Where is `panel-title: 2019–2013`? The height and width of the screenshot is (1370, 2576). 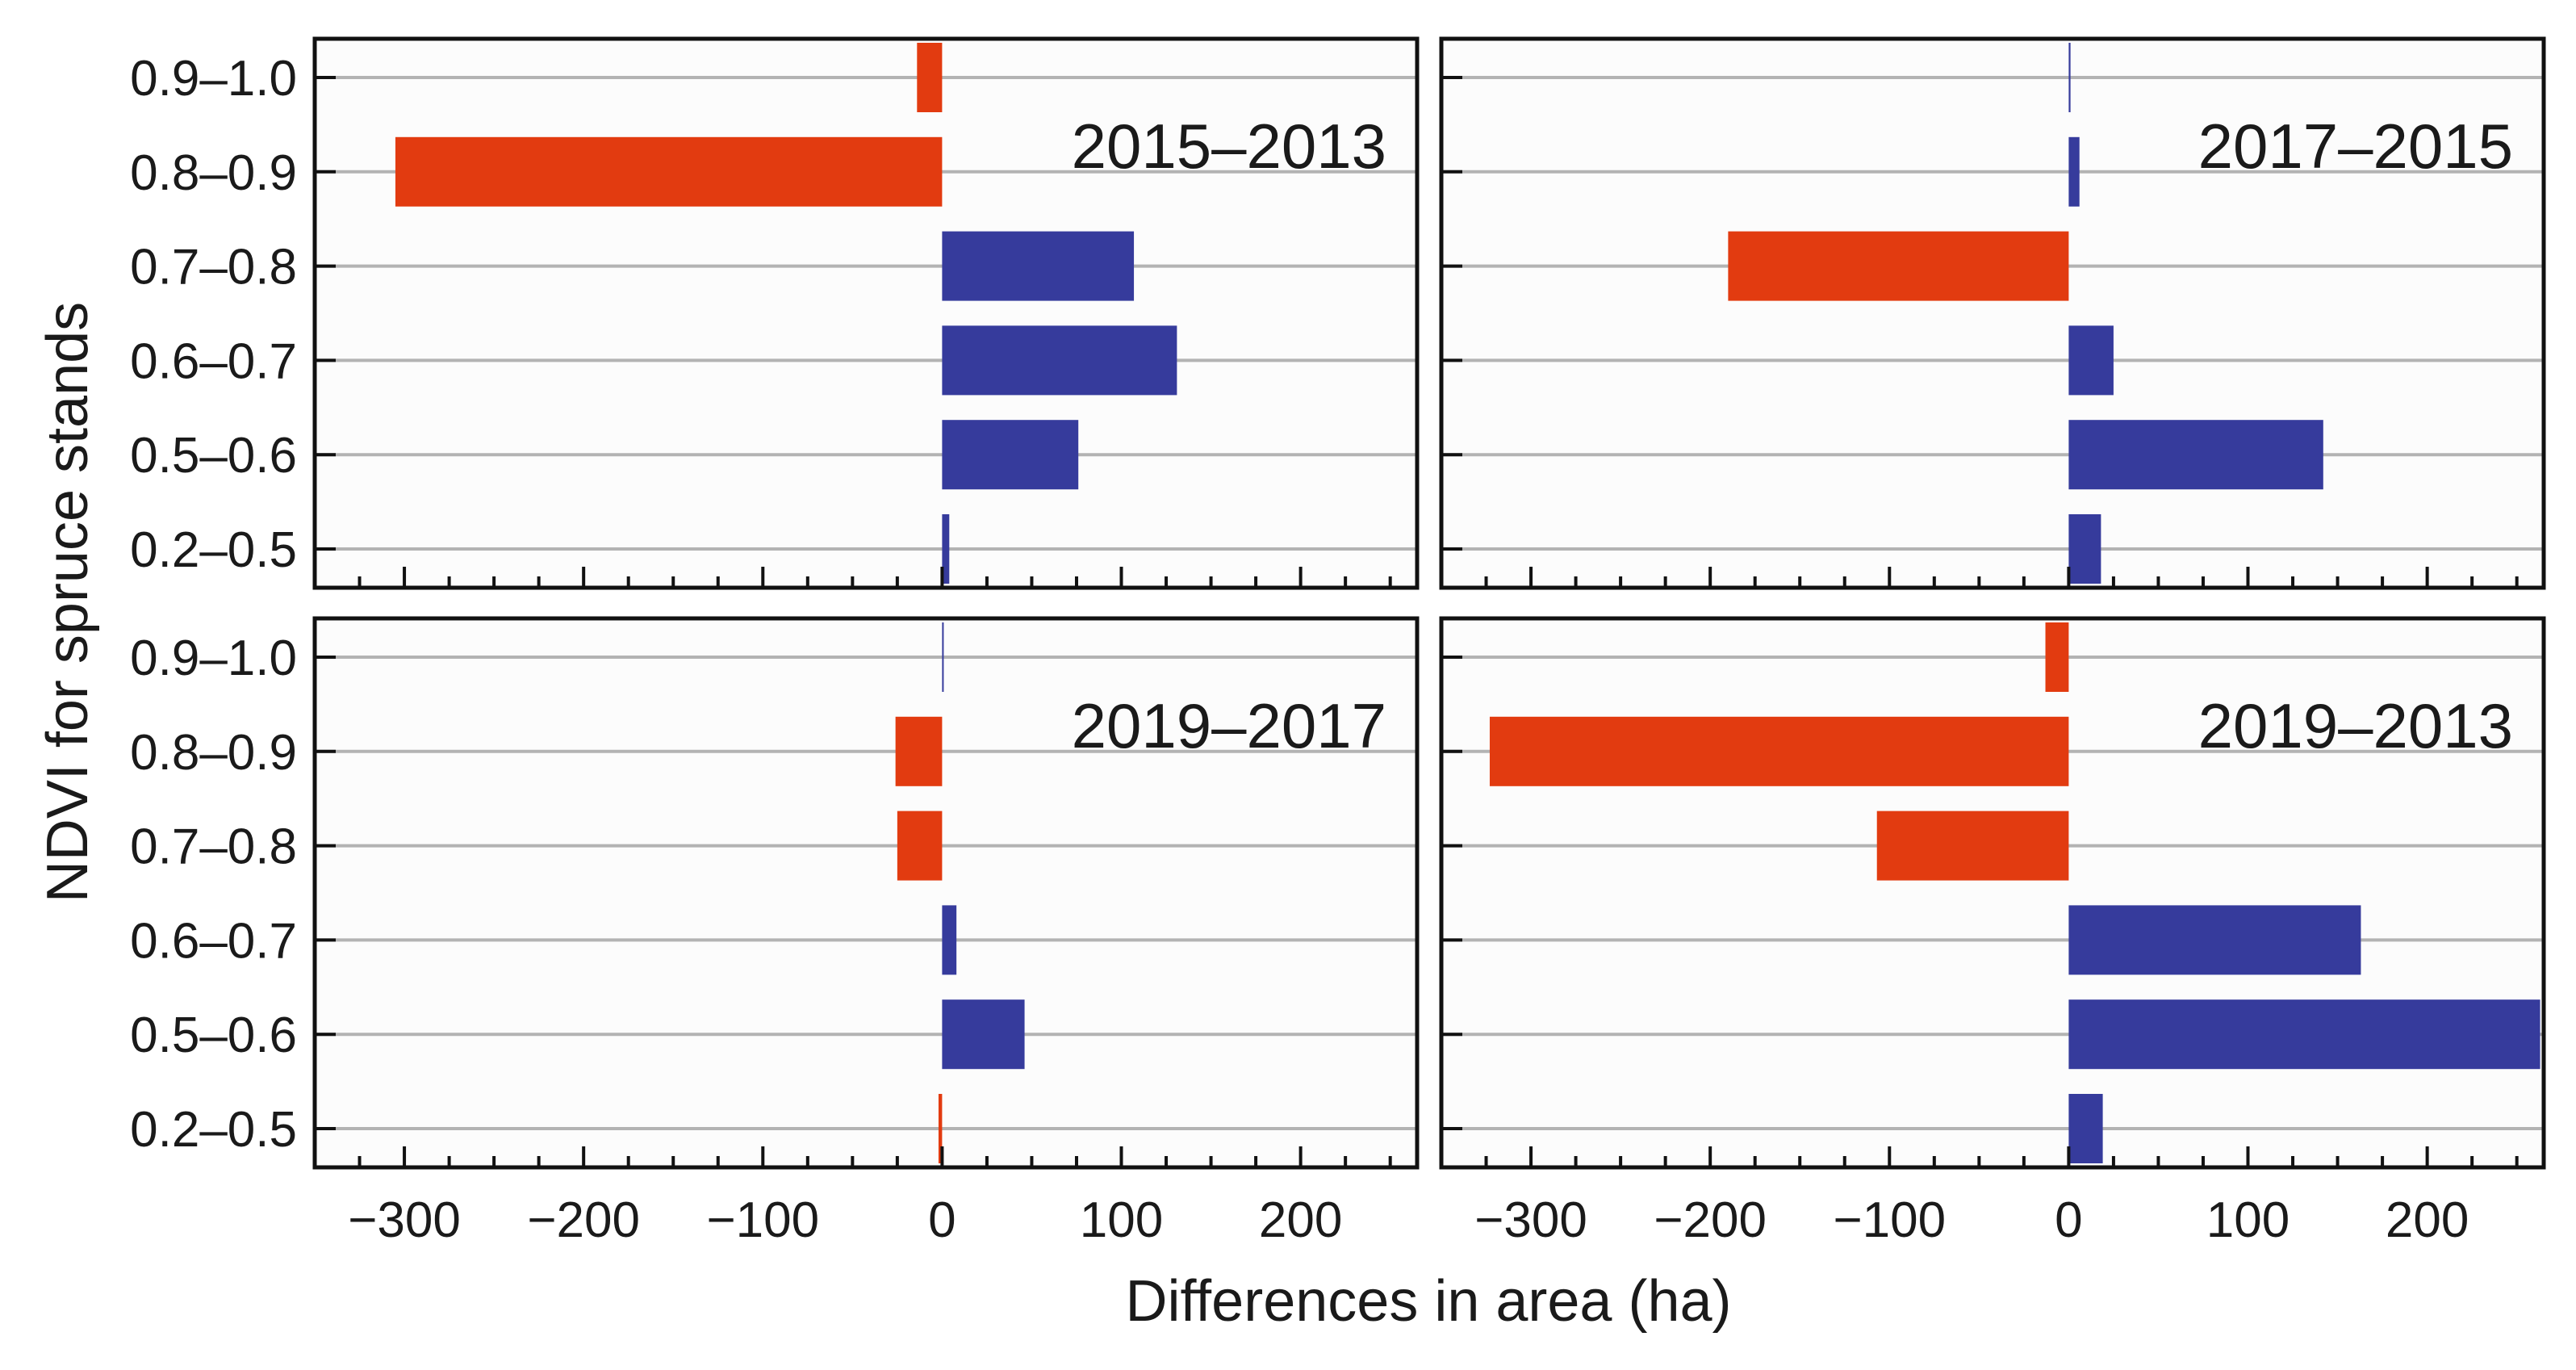 panel-title: 2019–2013 is located at coordinates (2355, 725).